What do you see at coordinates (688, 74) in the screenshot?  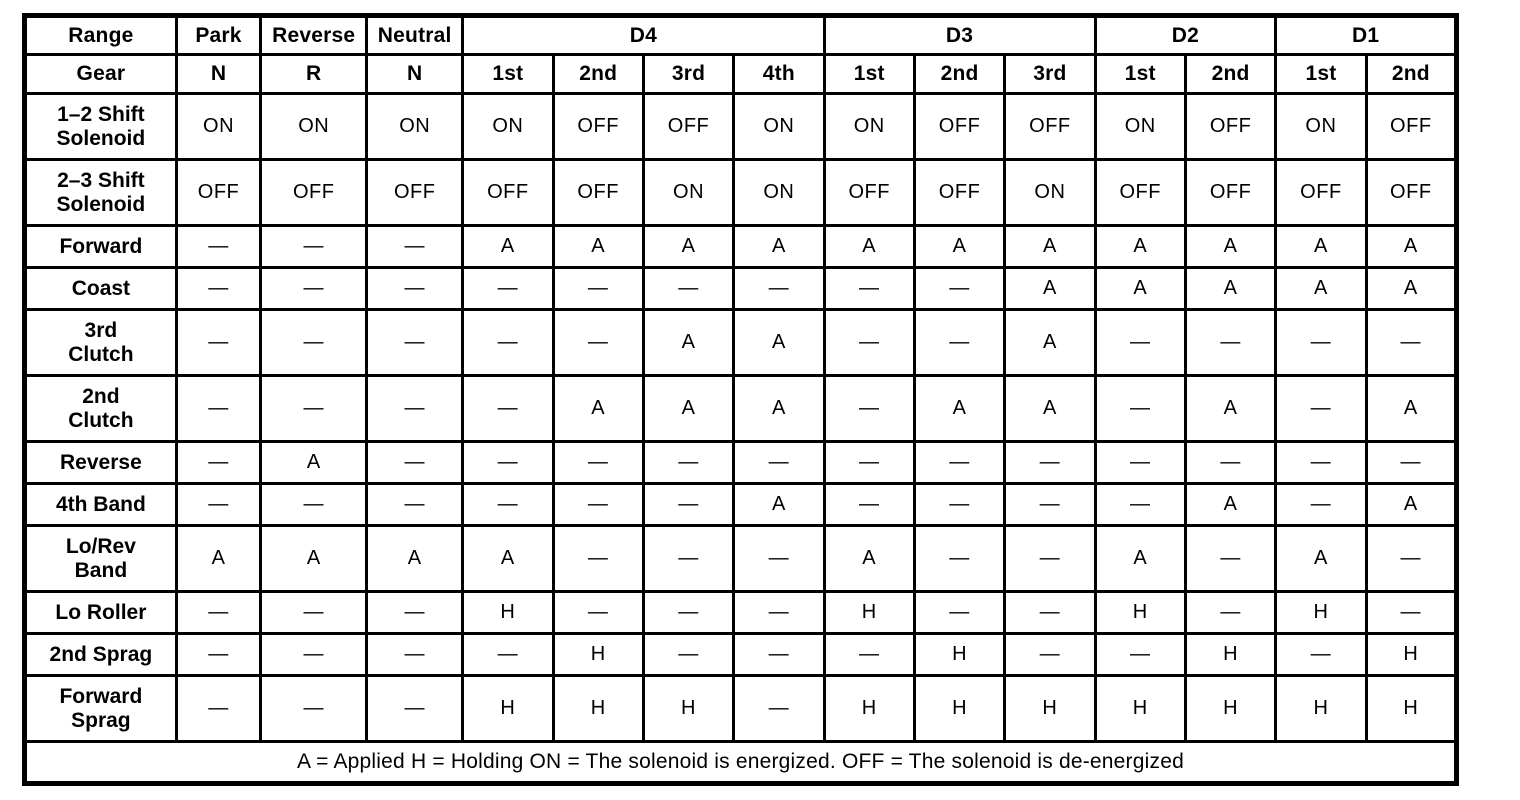 I see `gear-header: 3rd` at bounding box center [688, 74].